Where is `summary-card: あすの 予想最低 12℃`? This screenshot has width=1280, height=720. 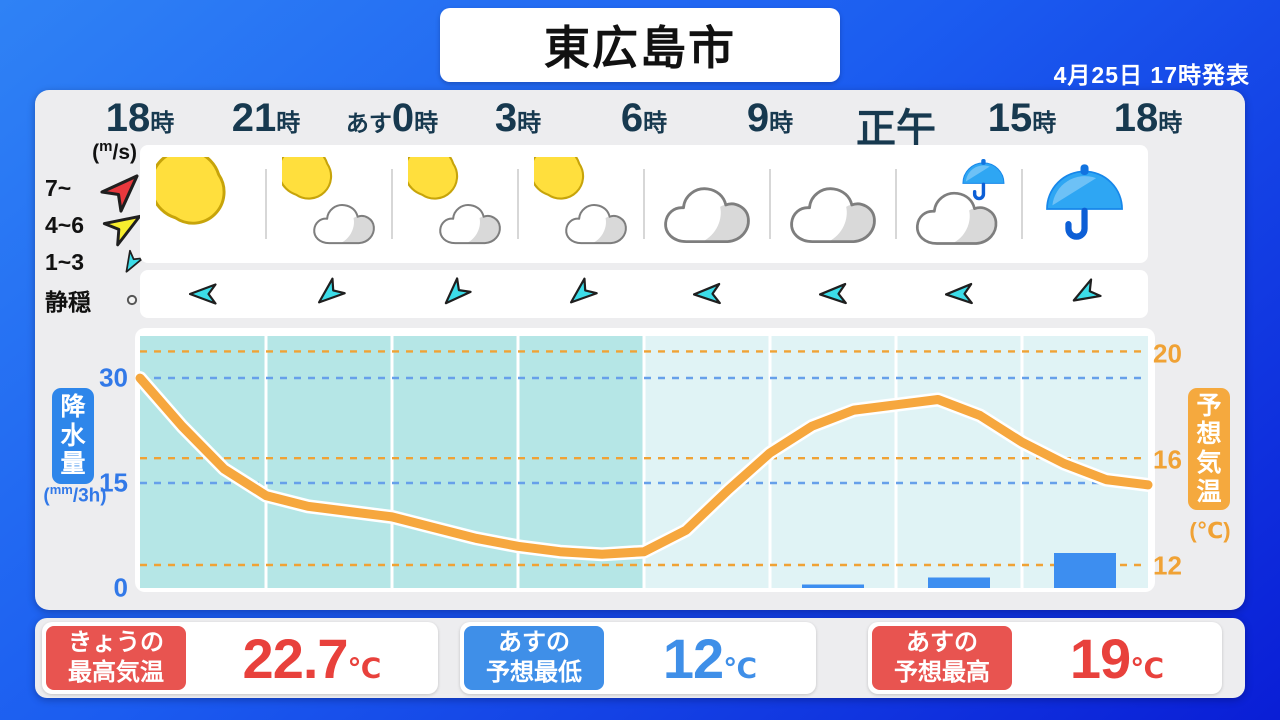 summary-card: あすの 予想最低 12℃ is located at coordinates (638, 658).